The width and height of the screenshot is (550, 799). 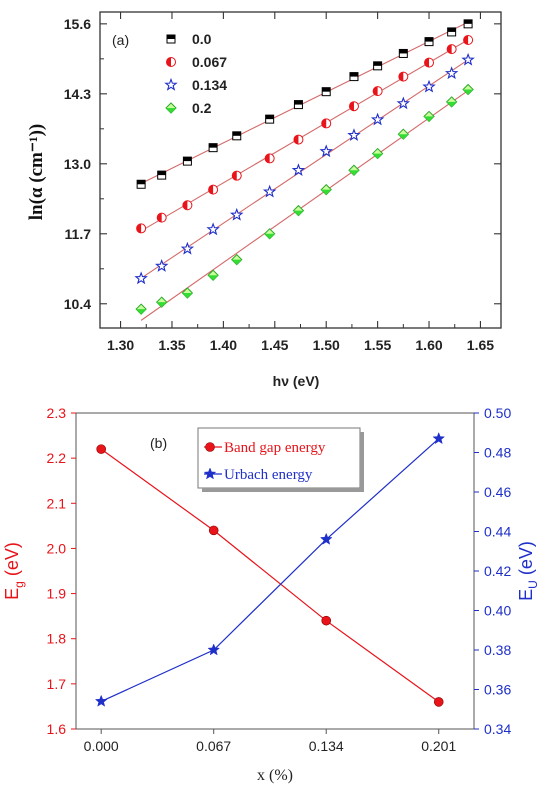 I want to click on panel-label-b: (b), so click(x=158, y=443).